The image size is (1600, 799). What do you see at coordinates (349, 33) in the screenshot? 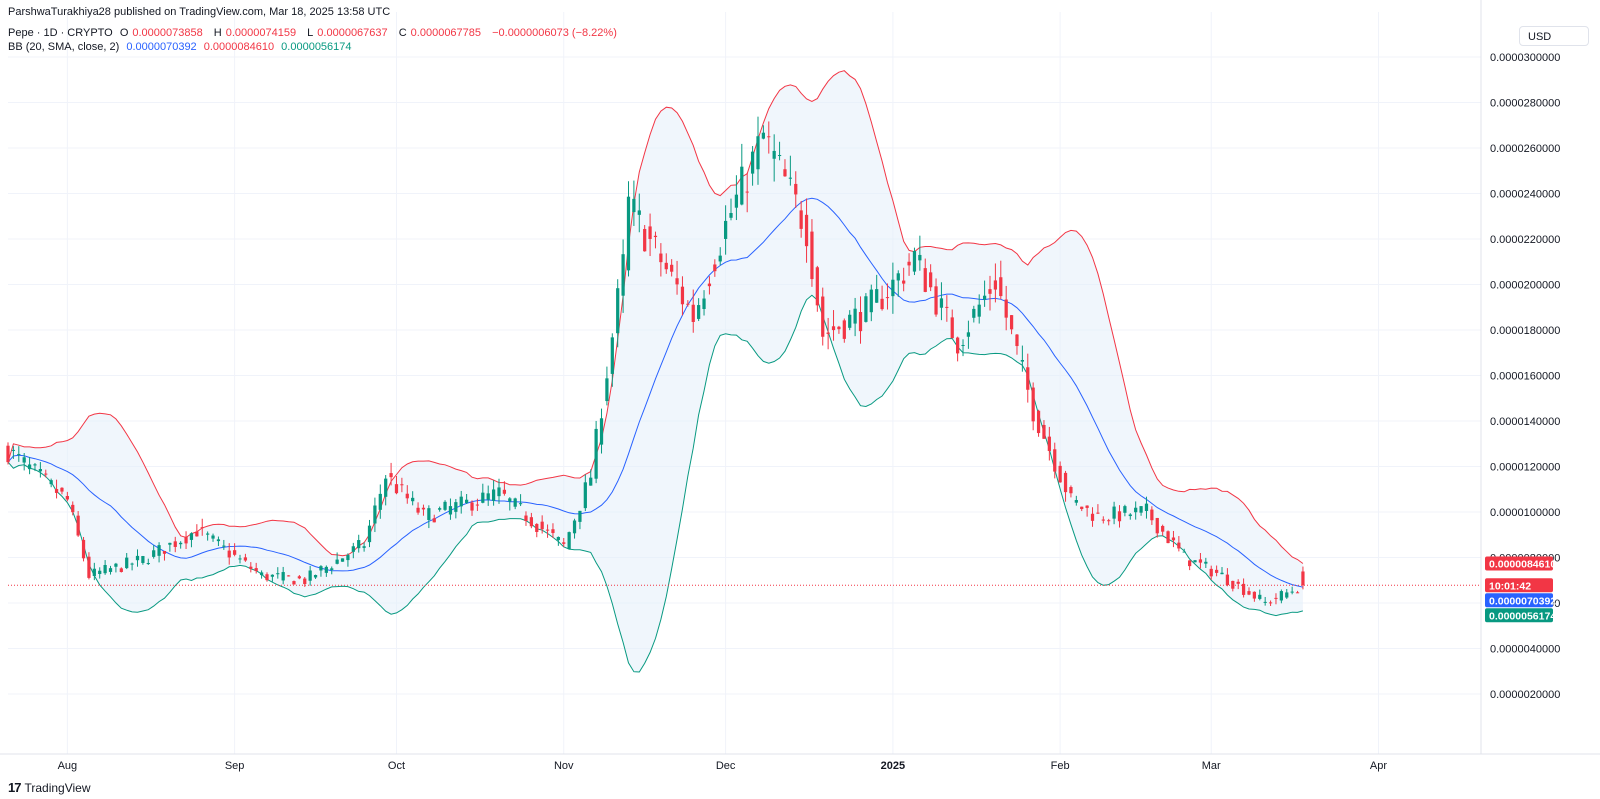
I see `low-value: L 0.0000067637` at bounding box center [349, 33].